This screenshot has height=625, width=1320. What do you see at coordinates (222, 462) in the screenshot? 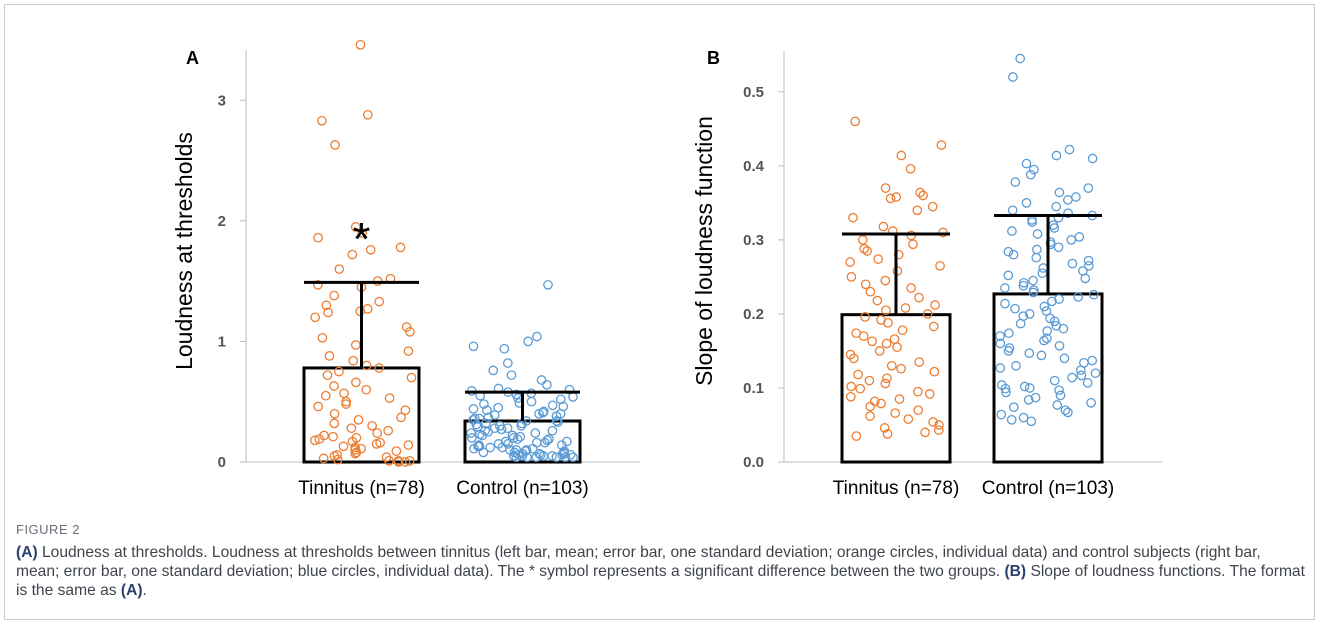
I see `panel-a-ytick-label-0: 0` at bounding box center [222, 462].